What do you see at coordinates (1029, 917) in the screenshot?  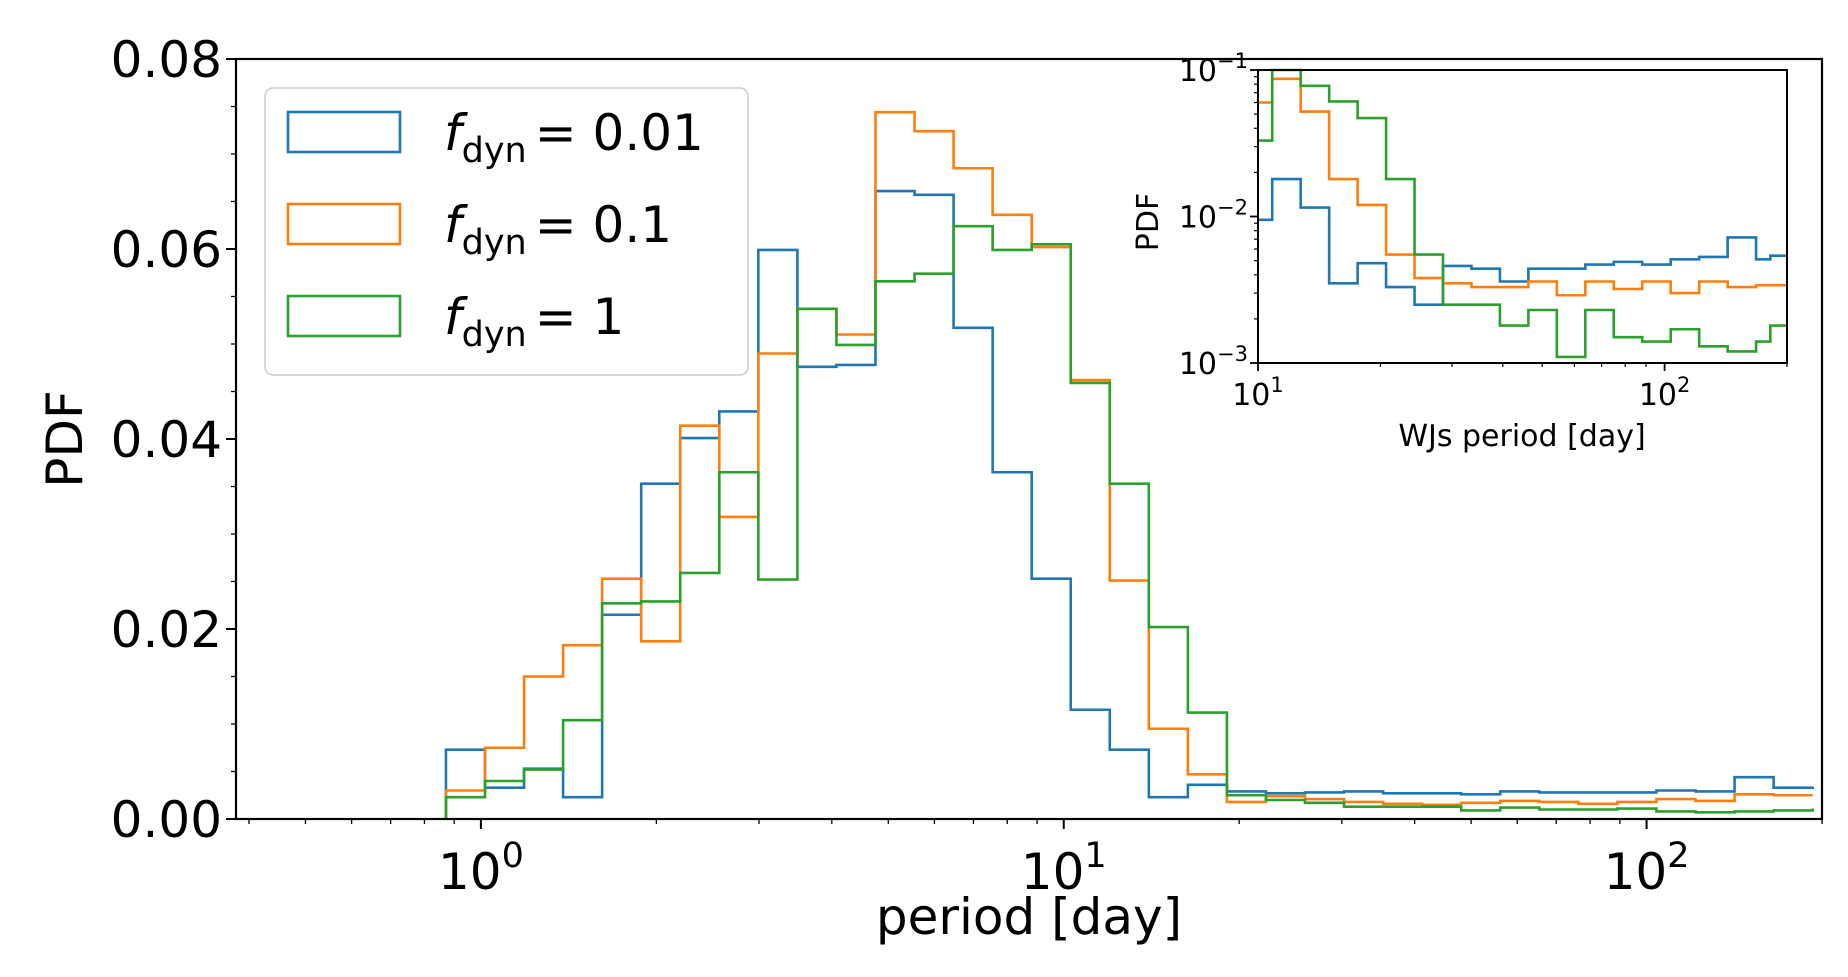 I see `main-x-axis-label: period [day]` at bounding box center [1029, 917].